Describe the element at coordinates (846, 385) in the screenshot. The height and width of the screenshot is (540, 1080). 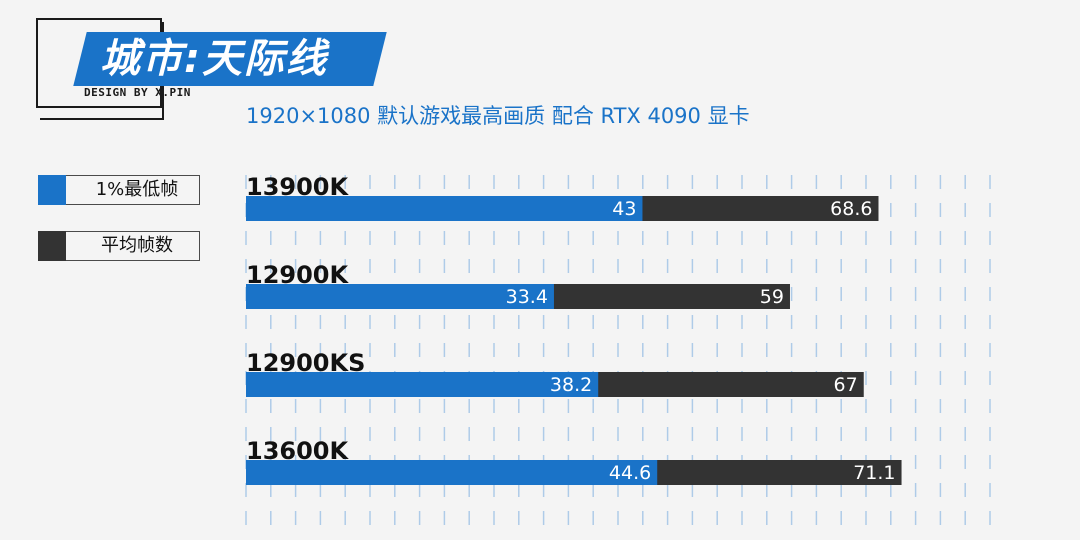
I see `data-label-avg: 67` at that location.